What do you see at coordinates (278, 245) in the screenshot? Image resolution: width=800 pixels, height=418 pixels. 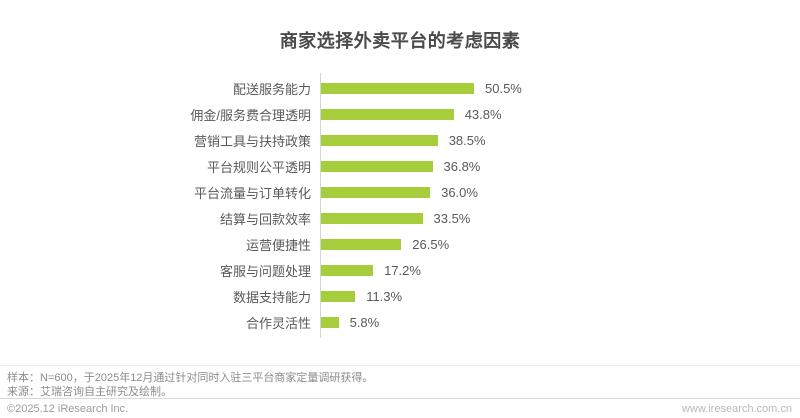 I see `category-label: 运营便捷性` at bounding box center [278, 245].